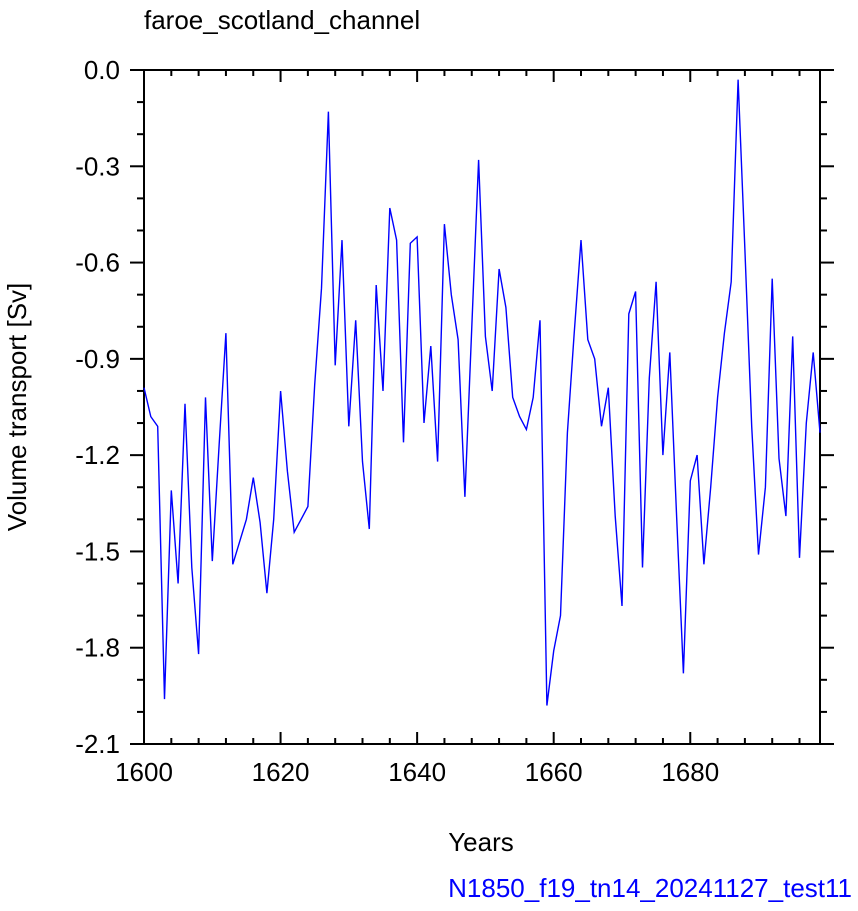 The image size is (858, 911). Describe the element at coordinates (102, 70) in the screenshot. I see `y-tick-label: 0.0` at that location.